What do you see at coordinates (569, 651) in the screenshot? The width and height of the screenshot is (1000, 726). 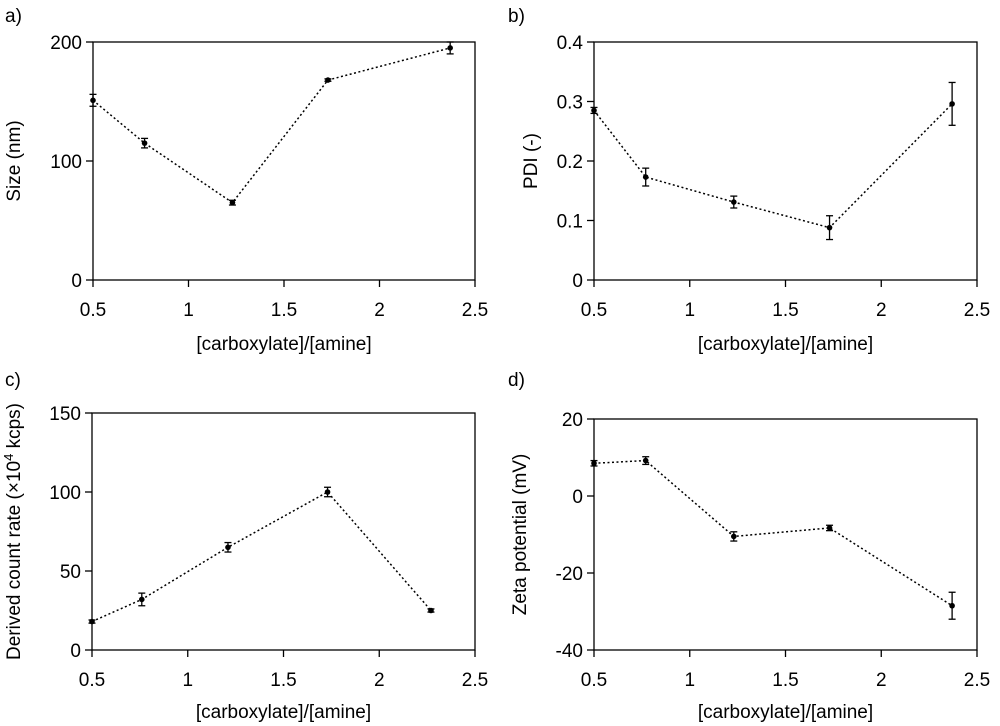 I see `y-tick-label: -40` at bounding box center [569, 651].